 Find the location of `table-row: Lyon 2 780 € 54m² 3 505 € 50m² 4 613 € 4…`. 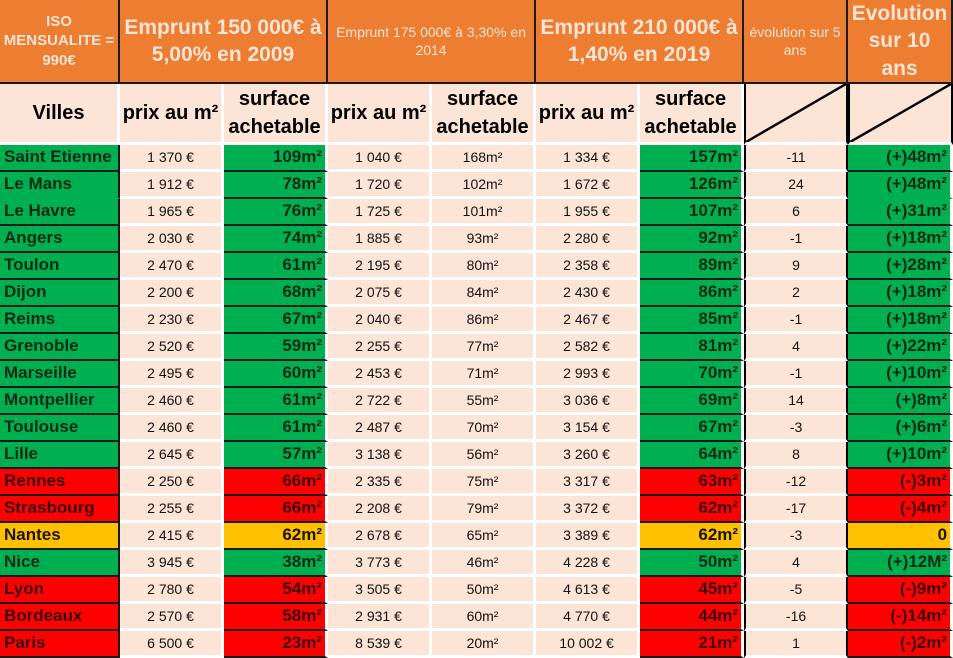

table-row: Lyon 2 780 € 54m² 3 505 € 50m² 4 613 € 4… is located at coordinates (476, 590).